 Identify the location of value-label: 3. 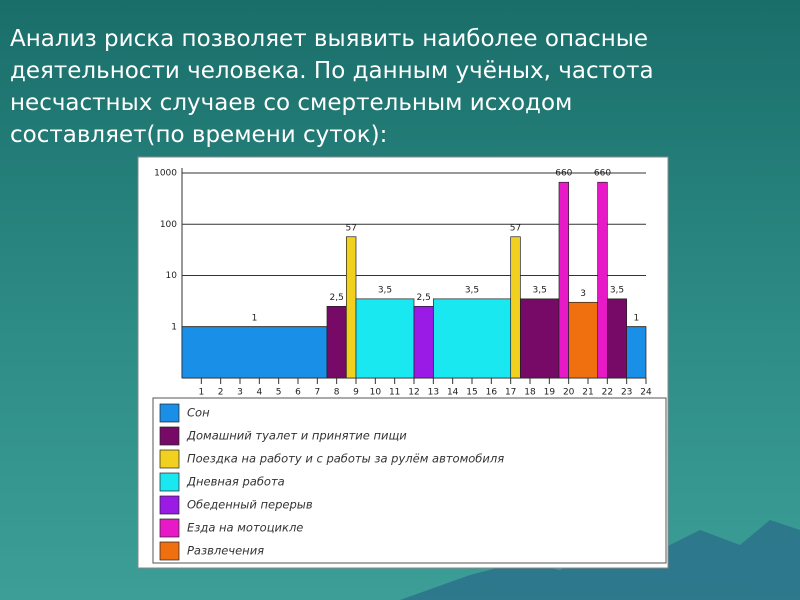
(583, 294).